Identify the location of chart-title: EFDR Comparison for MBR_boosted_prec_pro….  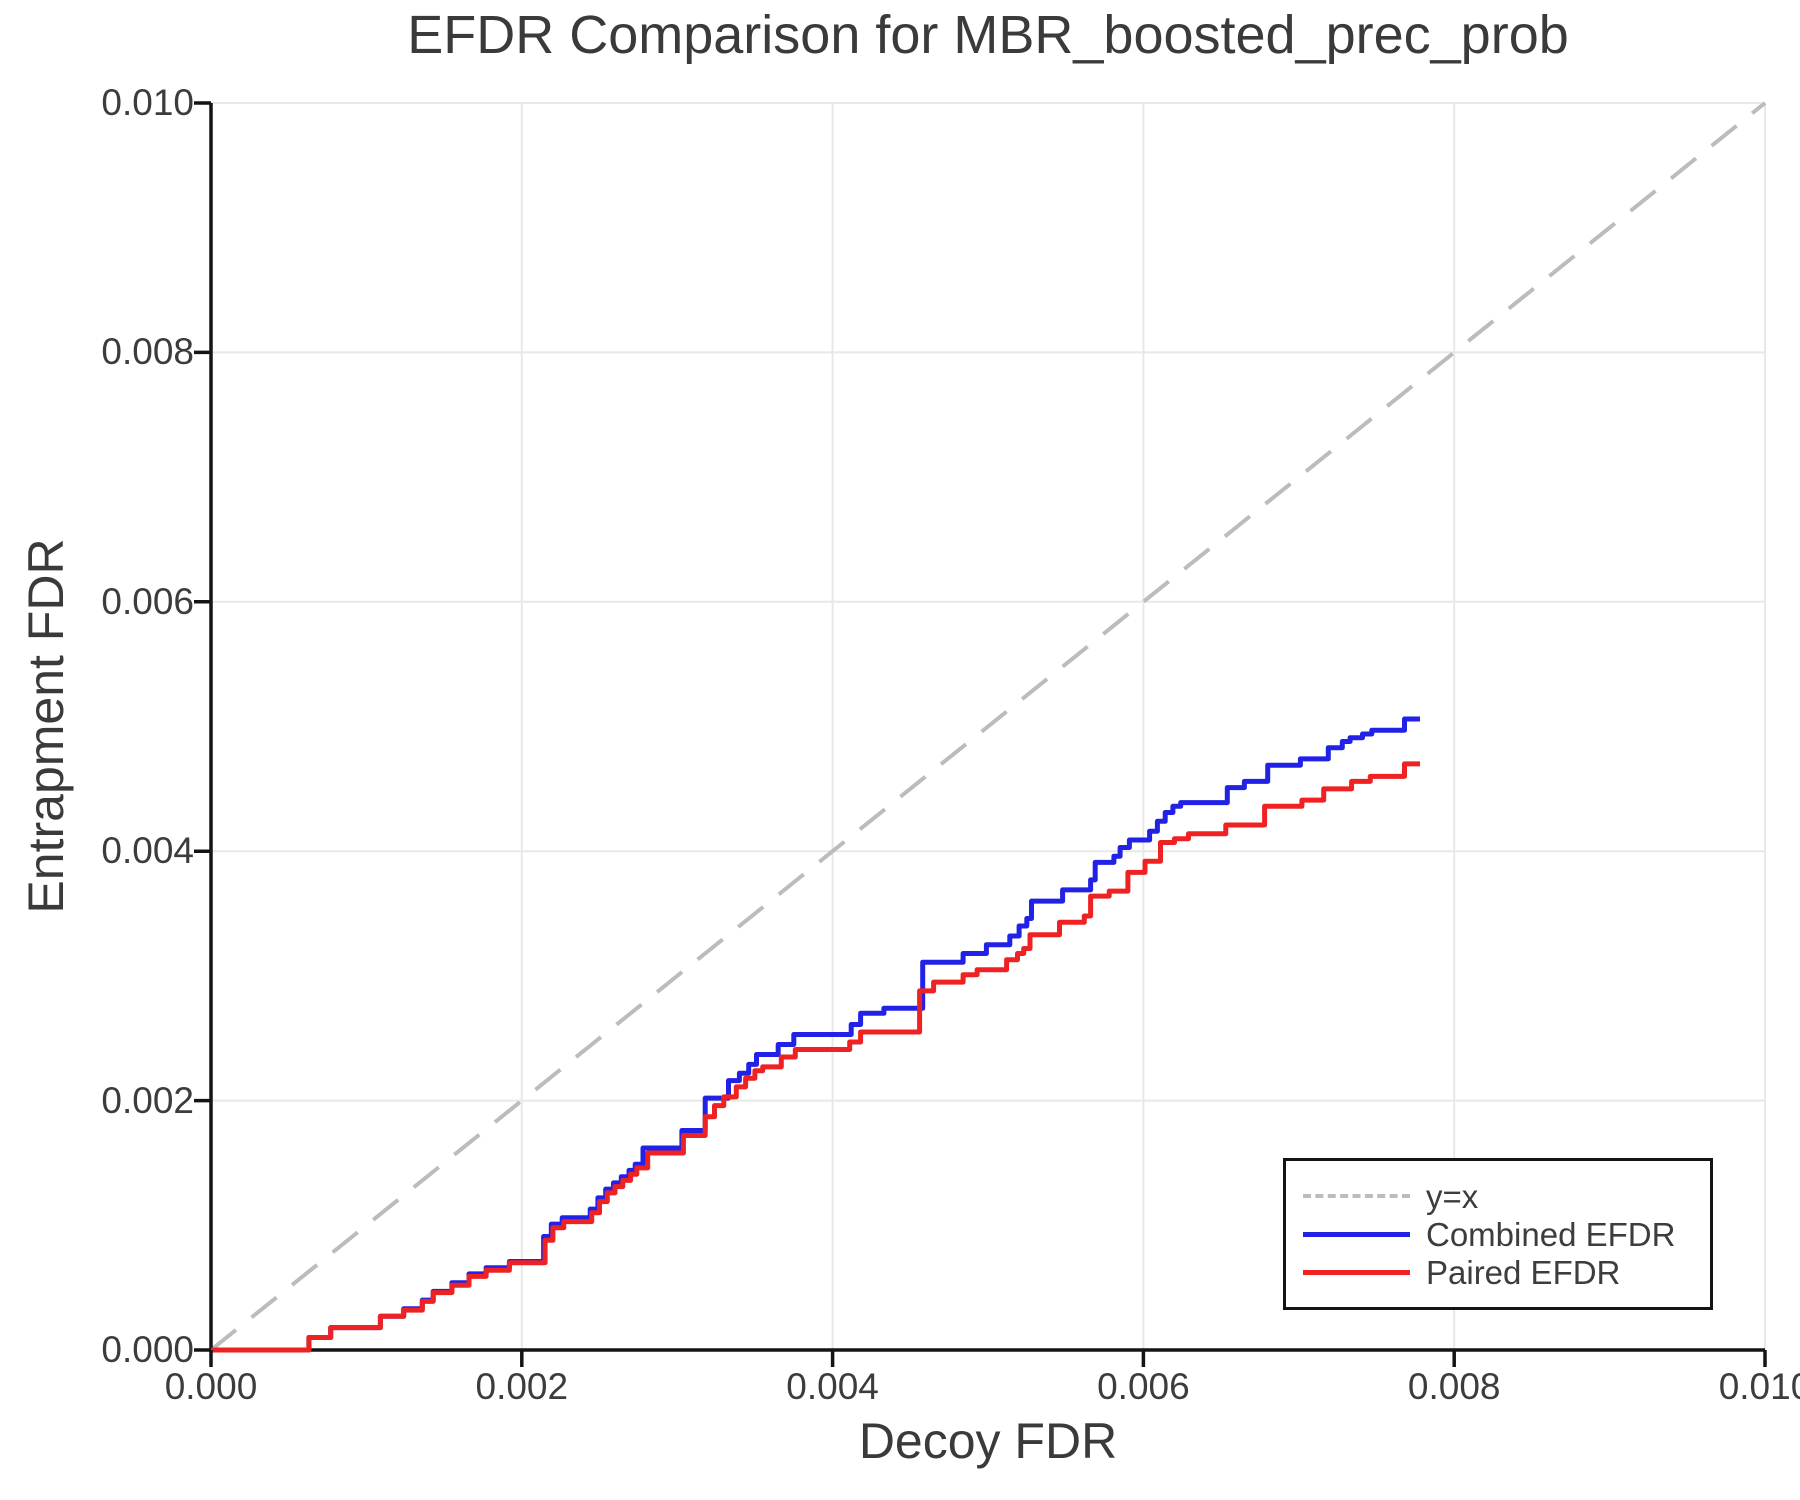
(988, 35).